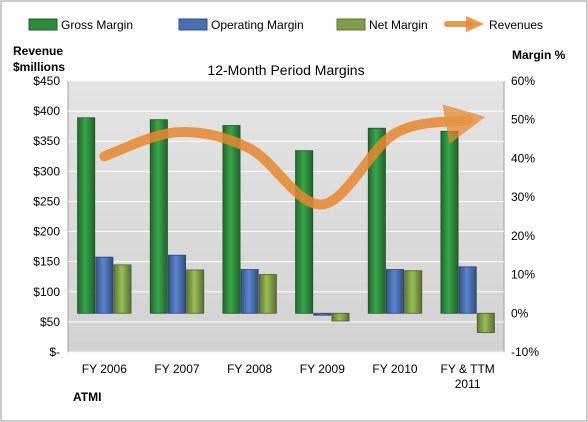 The width and height of the screenshot is (588, 422). Describe the element at coordinates (525, 352) in the screenshot. I see `right-tick-label: -10%` at that location.